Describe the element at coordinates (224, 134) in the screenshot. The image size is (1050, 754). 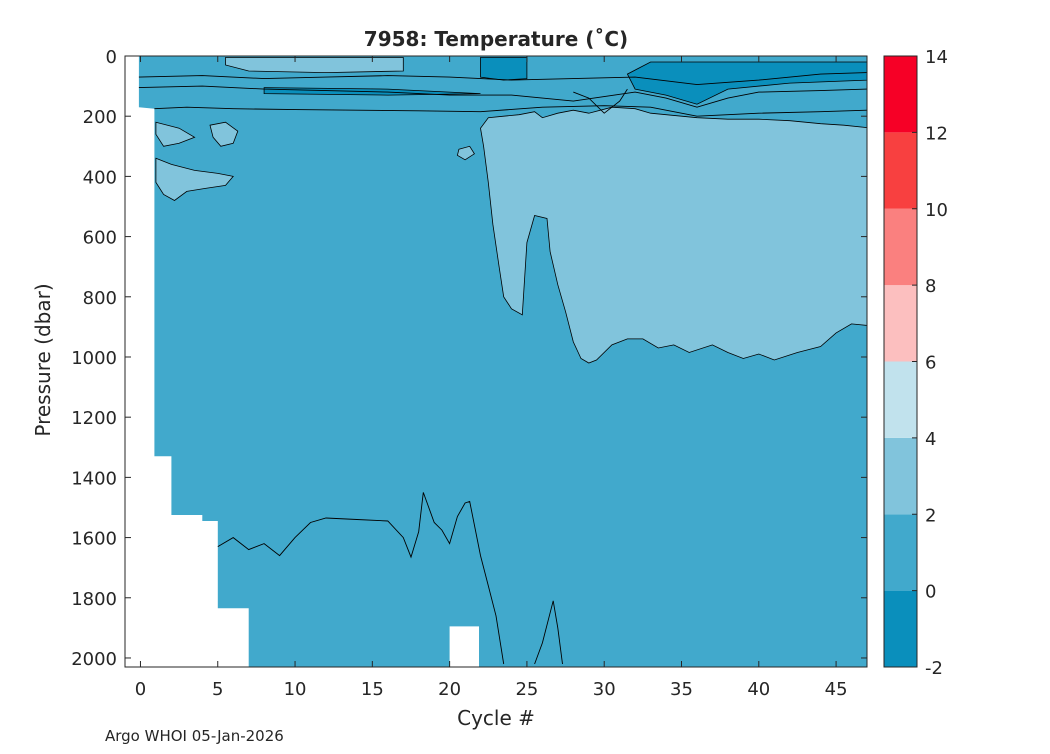
I see `region-warm-patch-b` at that location.